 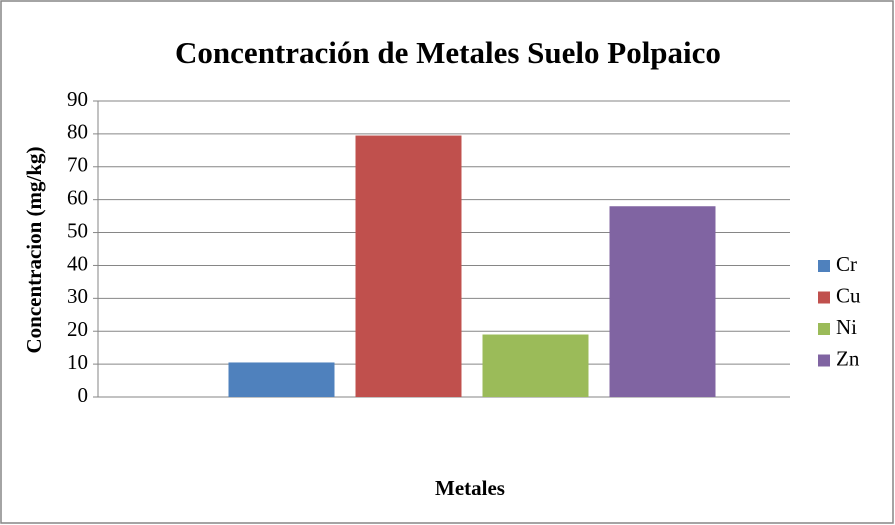 What do you see at coordinates (77, 230) in the screenshot?
I see `y-tick-label: 50` at bounding box center [77, 230].